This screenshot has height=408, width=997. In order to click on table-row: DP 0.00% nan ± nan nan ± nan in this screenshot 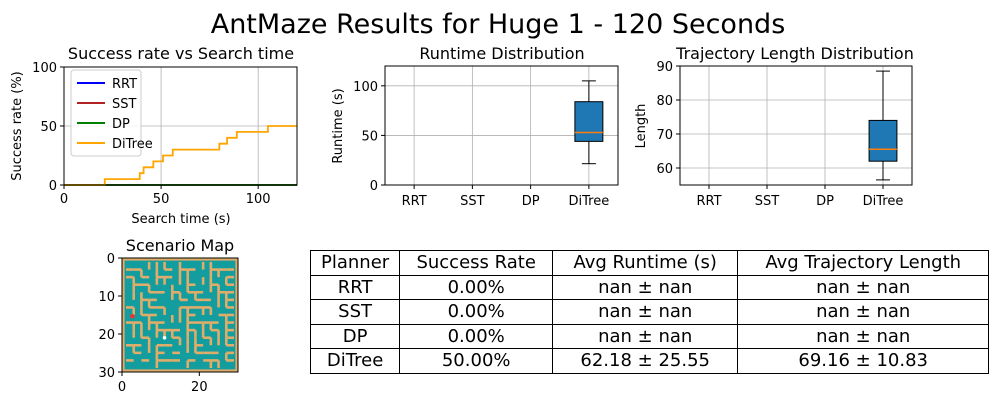, I will do `click(649, 336)`.